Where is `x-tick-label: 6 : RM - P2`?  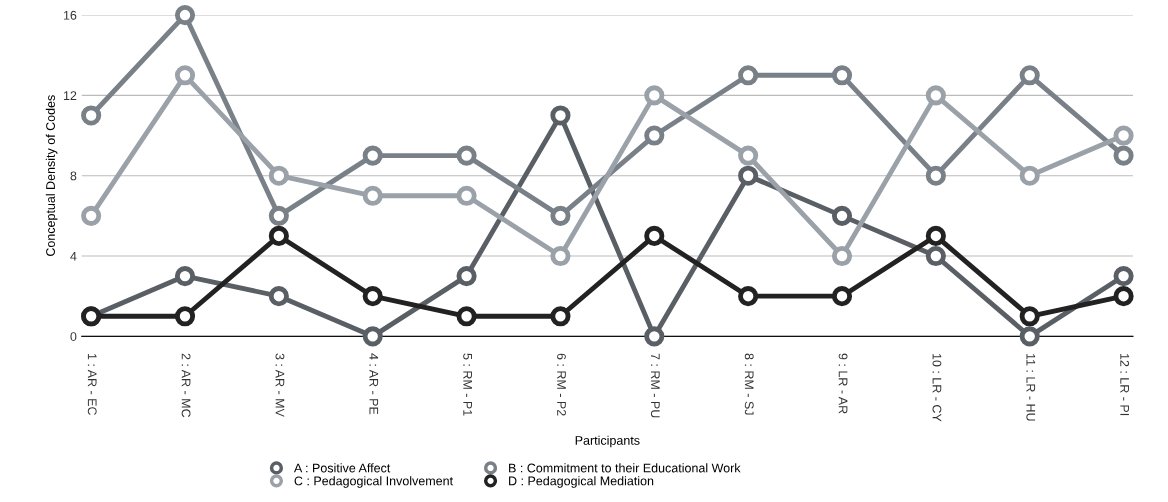 x-tick-label: 6 : RM - P2 is located at coordinates (561, 384).